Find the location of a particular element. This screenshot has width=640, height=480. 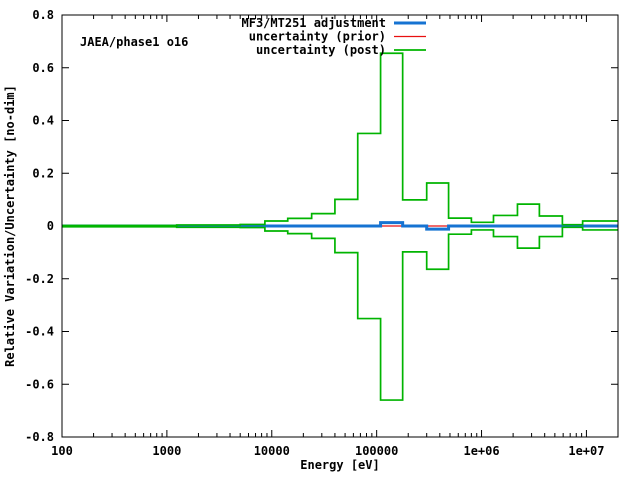

x-tick-label: 1000 is located at coordinates (166, 451).